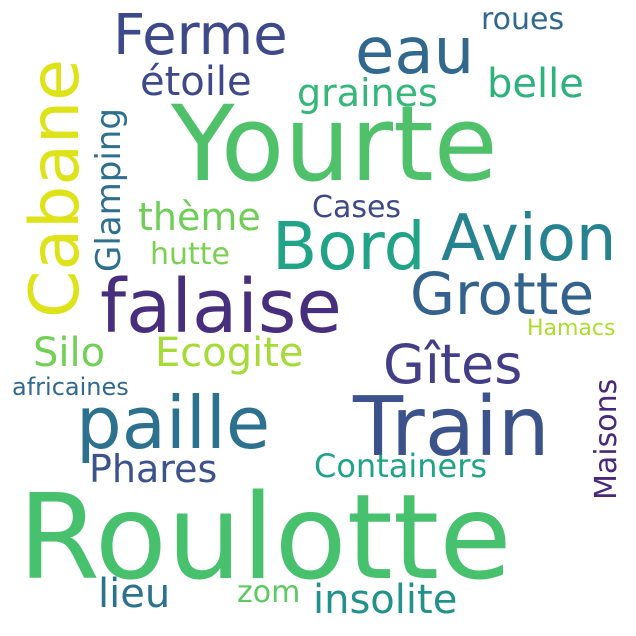 This screenshot has height=636, width=636. I want to click on word-containers: Containers, so click(401, 466).